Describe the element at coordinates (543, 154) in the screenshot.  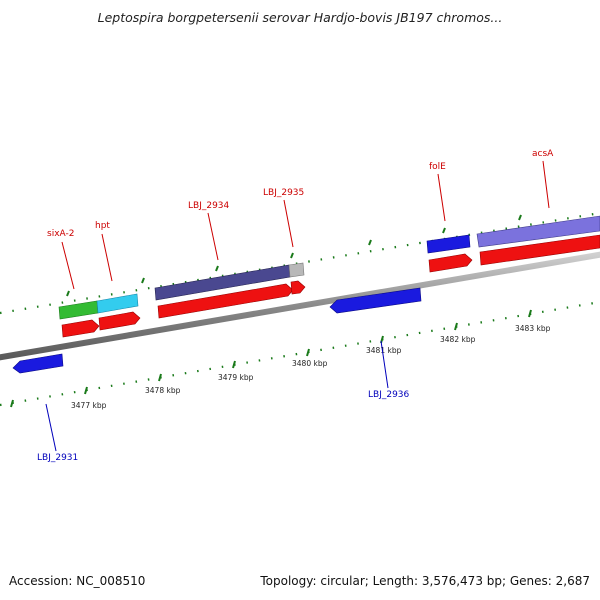
I see `label-acsA: acsA` at that location.